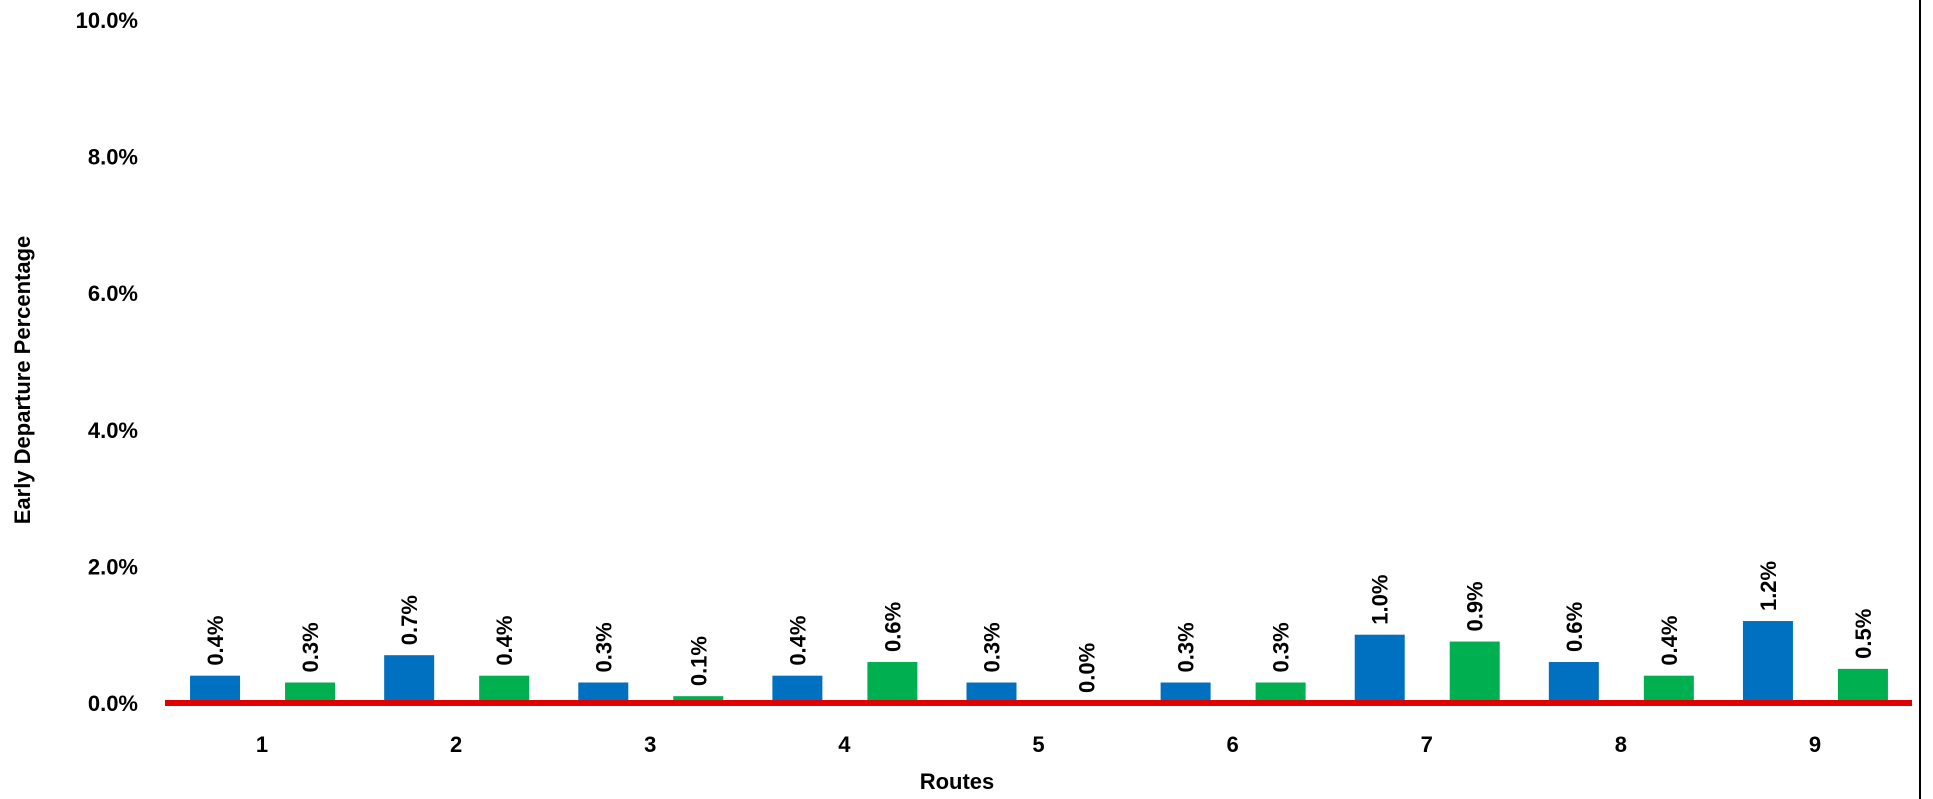  I want to click on data-label-route-3-series-2: 0.1%, so click(698, 661).